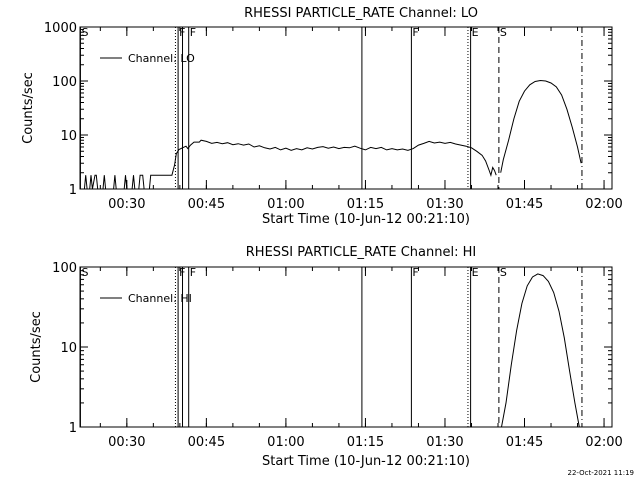  Describe the element at coordinates (60, 28) in the screenshot. I see `y-tick-label: 1000` at that location.